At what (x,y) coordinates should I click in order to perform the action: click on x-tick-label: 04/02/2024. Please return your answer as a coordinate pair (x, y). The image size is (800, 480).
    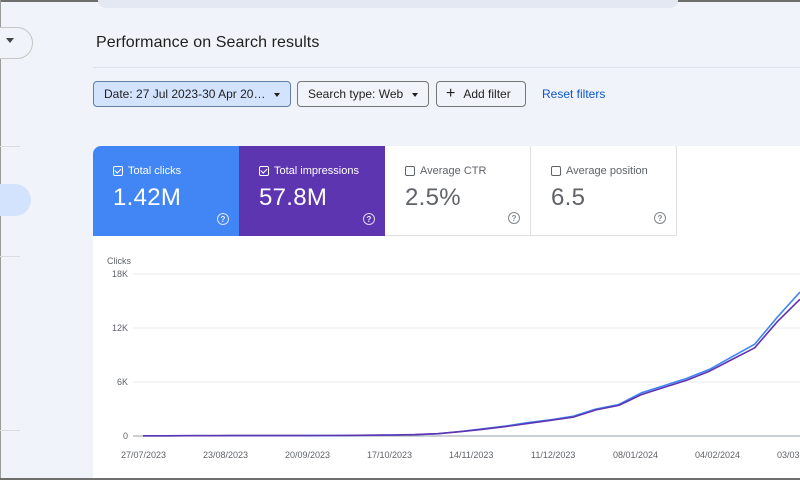
    Looking at the image, I should click on (717, 455).